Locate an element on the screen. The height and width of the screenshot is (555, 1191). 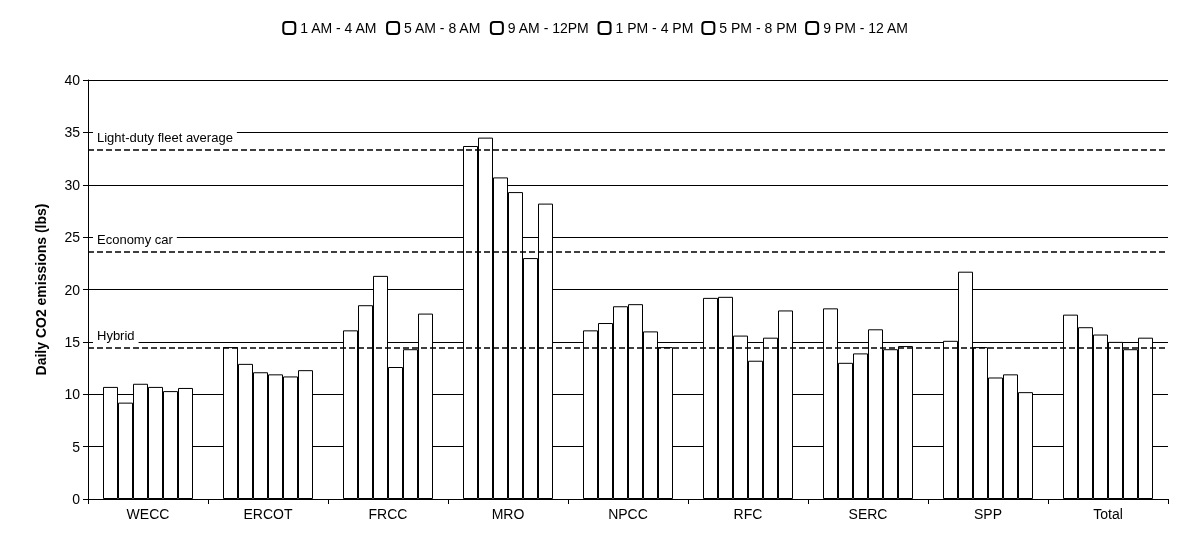
x-tick-label: SPP is located at coordinates (988, 514).